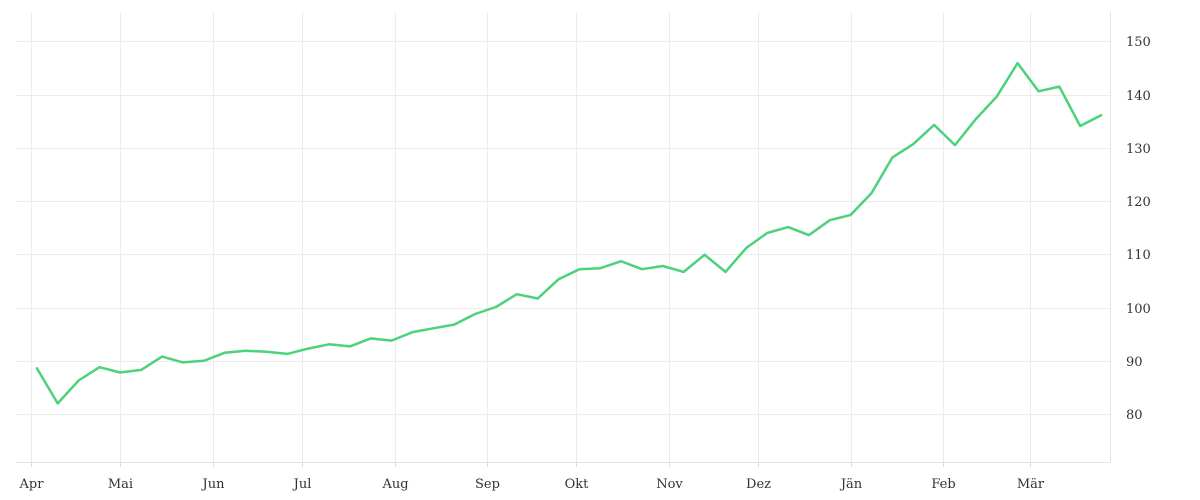 The image size is (1200, 500). What do you see at coordinates (943, 484) in the screenshot?
I see `x-tick-label: Feb` at bounding box center [943, 484].